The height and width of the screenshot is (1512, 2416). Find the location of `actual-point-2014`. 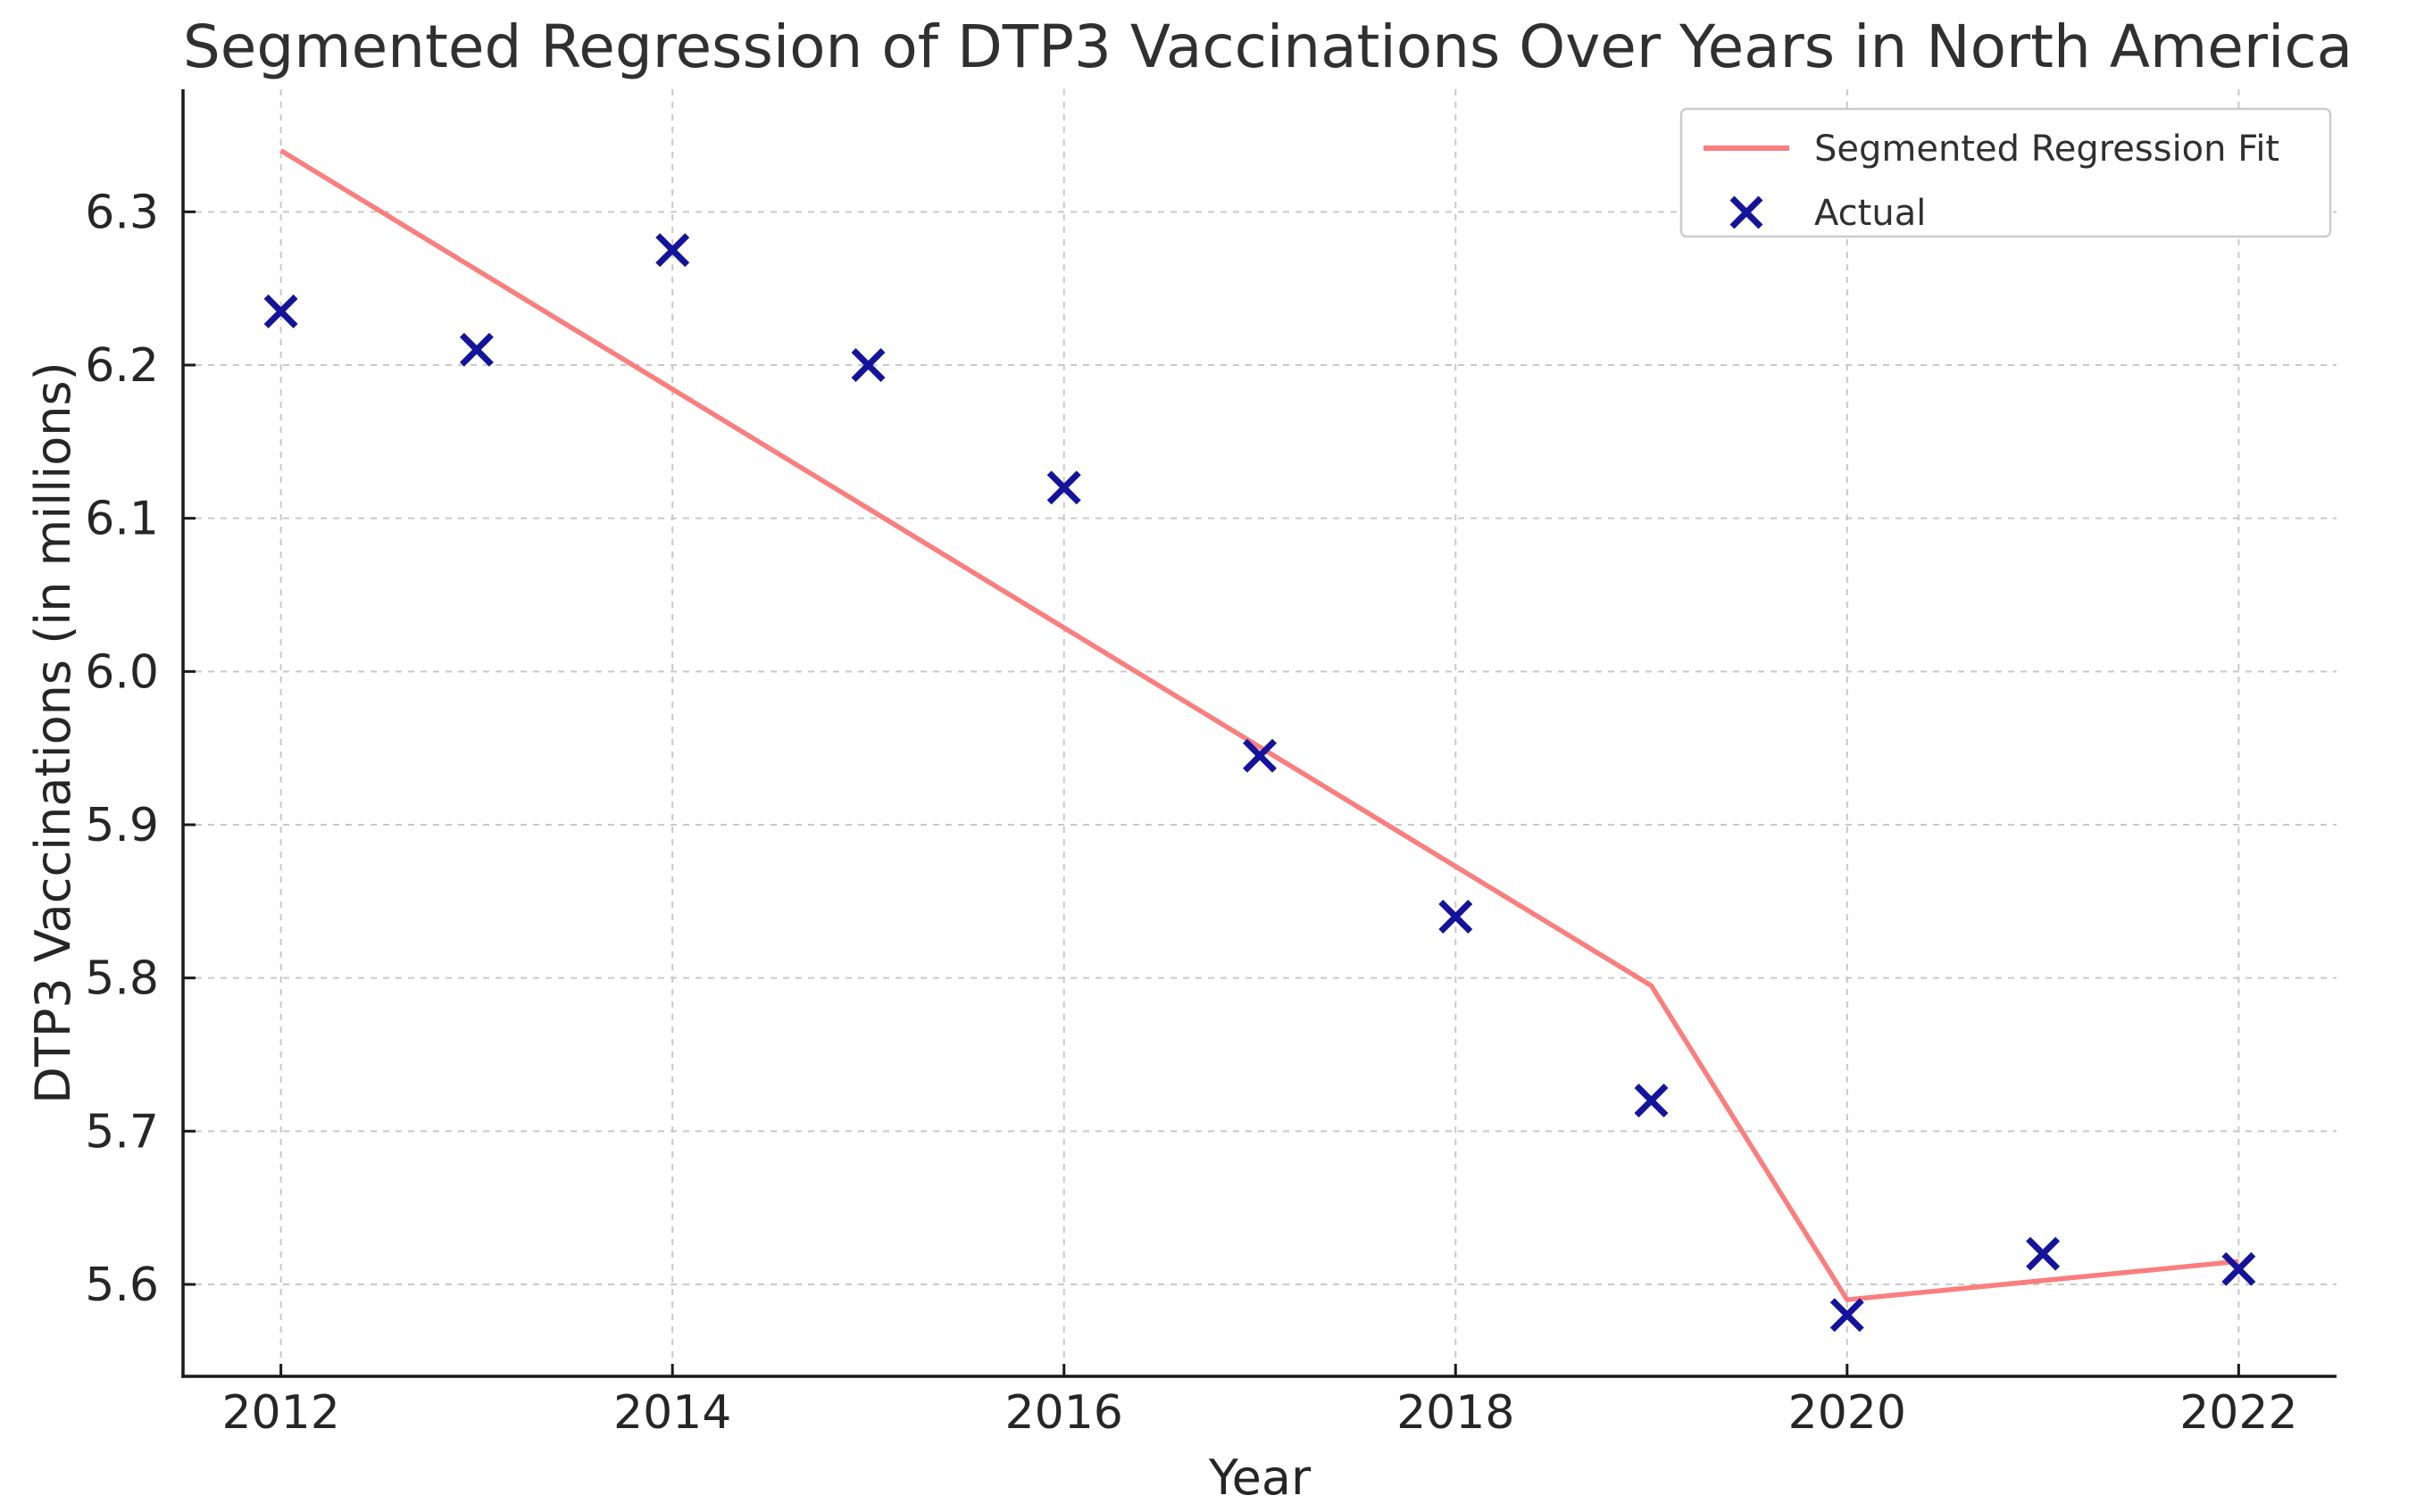

actual-point-2014 is located at coordinates (672, 251).